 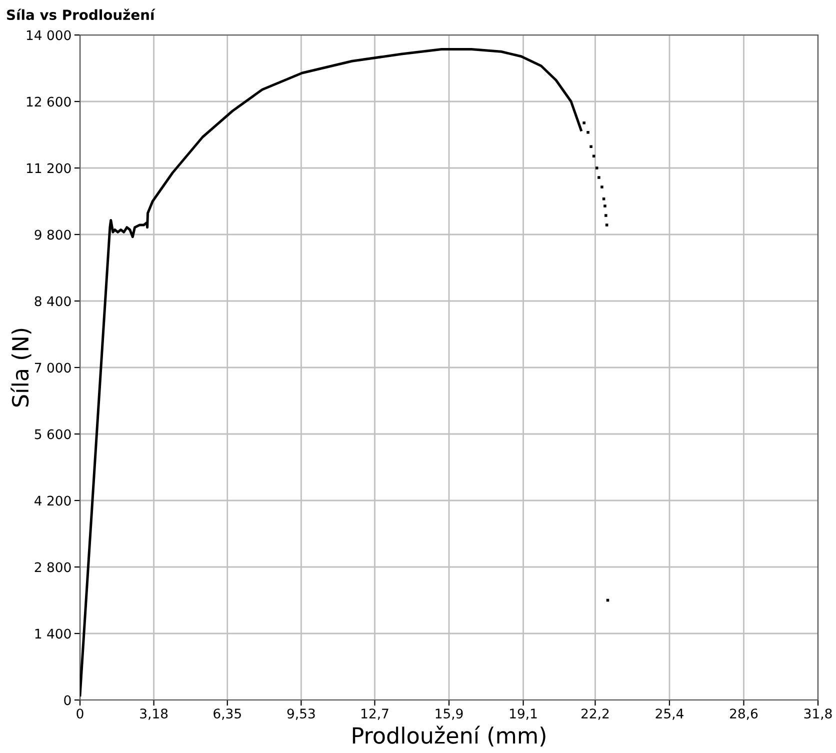 I want to click on x-tick-label: 19,1, so click(x=523, y=714).